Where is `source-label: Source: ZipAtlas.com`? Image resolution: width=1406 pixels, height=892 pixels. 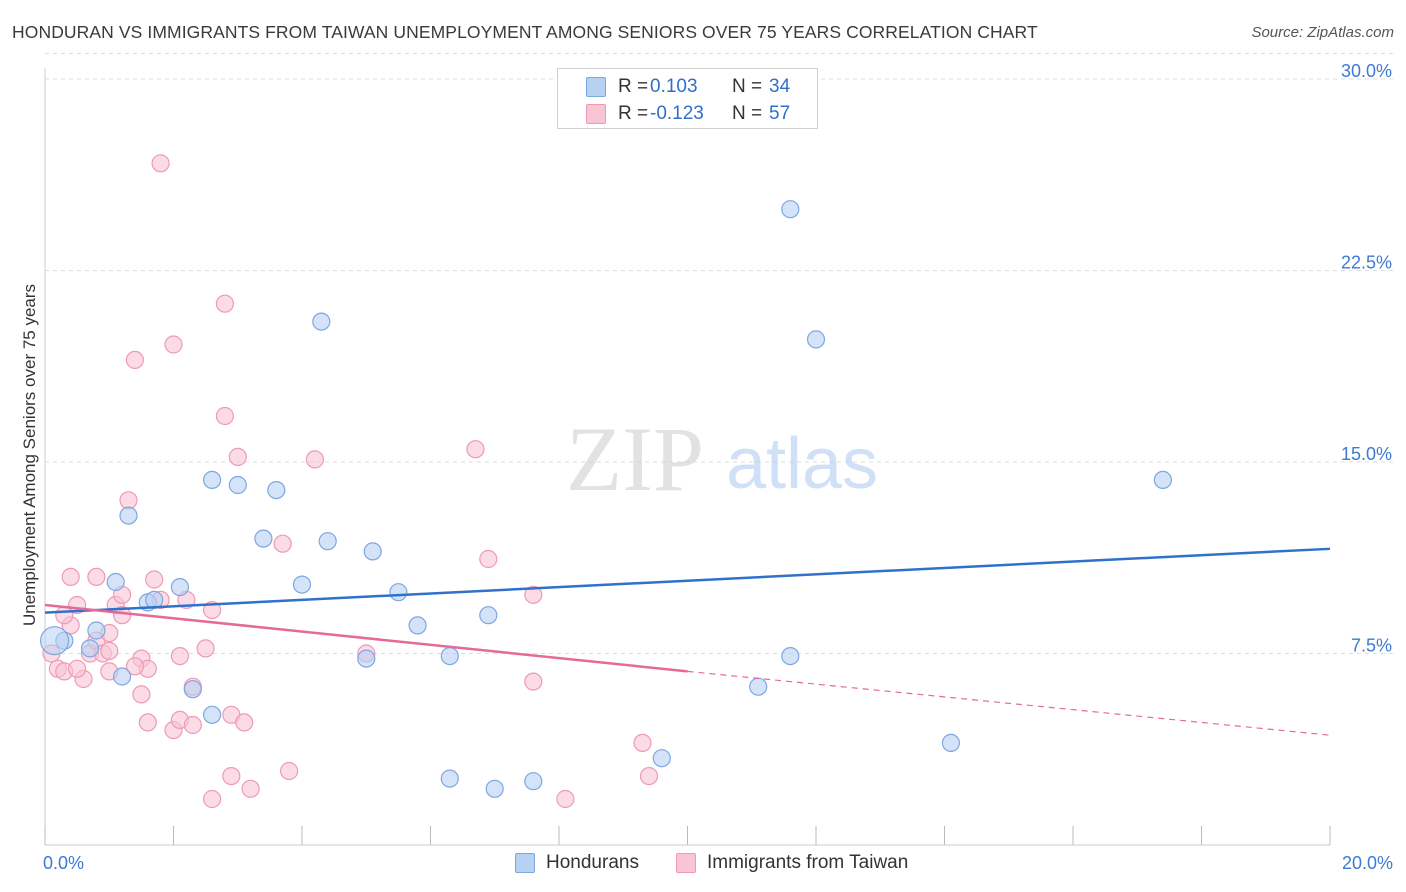
source-label: Source: ZipAtlas.com is located at coordinates (1322, 32).